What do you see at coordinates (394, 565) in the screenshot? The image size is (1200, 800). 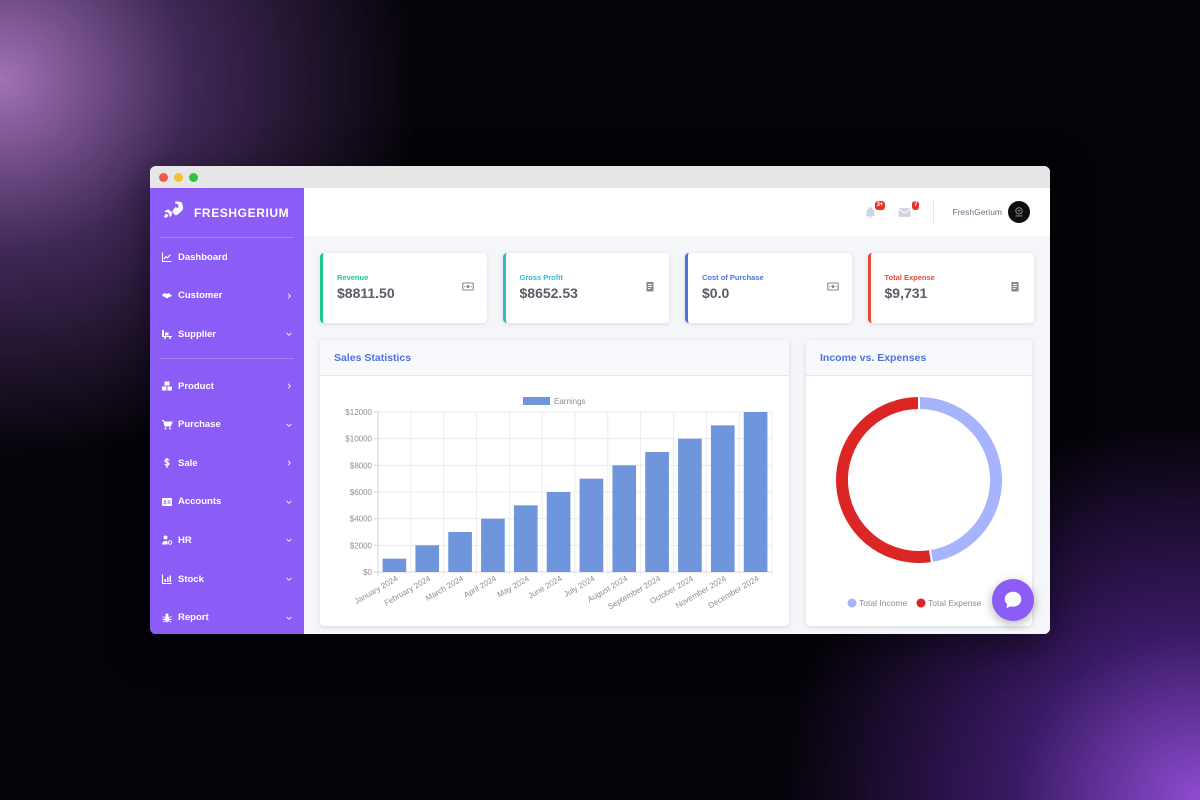 I see `bar-january-2024` at bounding box center [394, 565].